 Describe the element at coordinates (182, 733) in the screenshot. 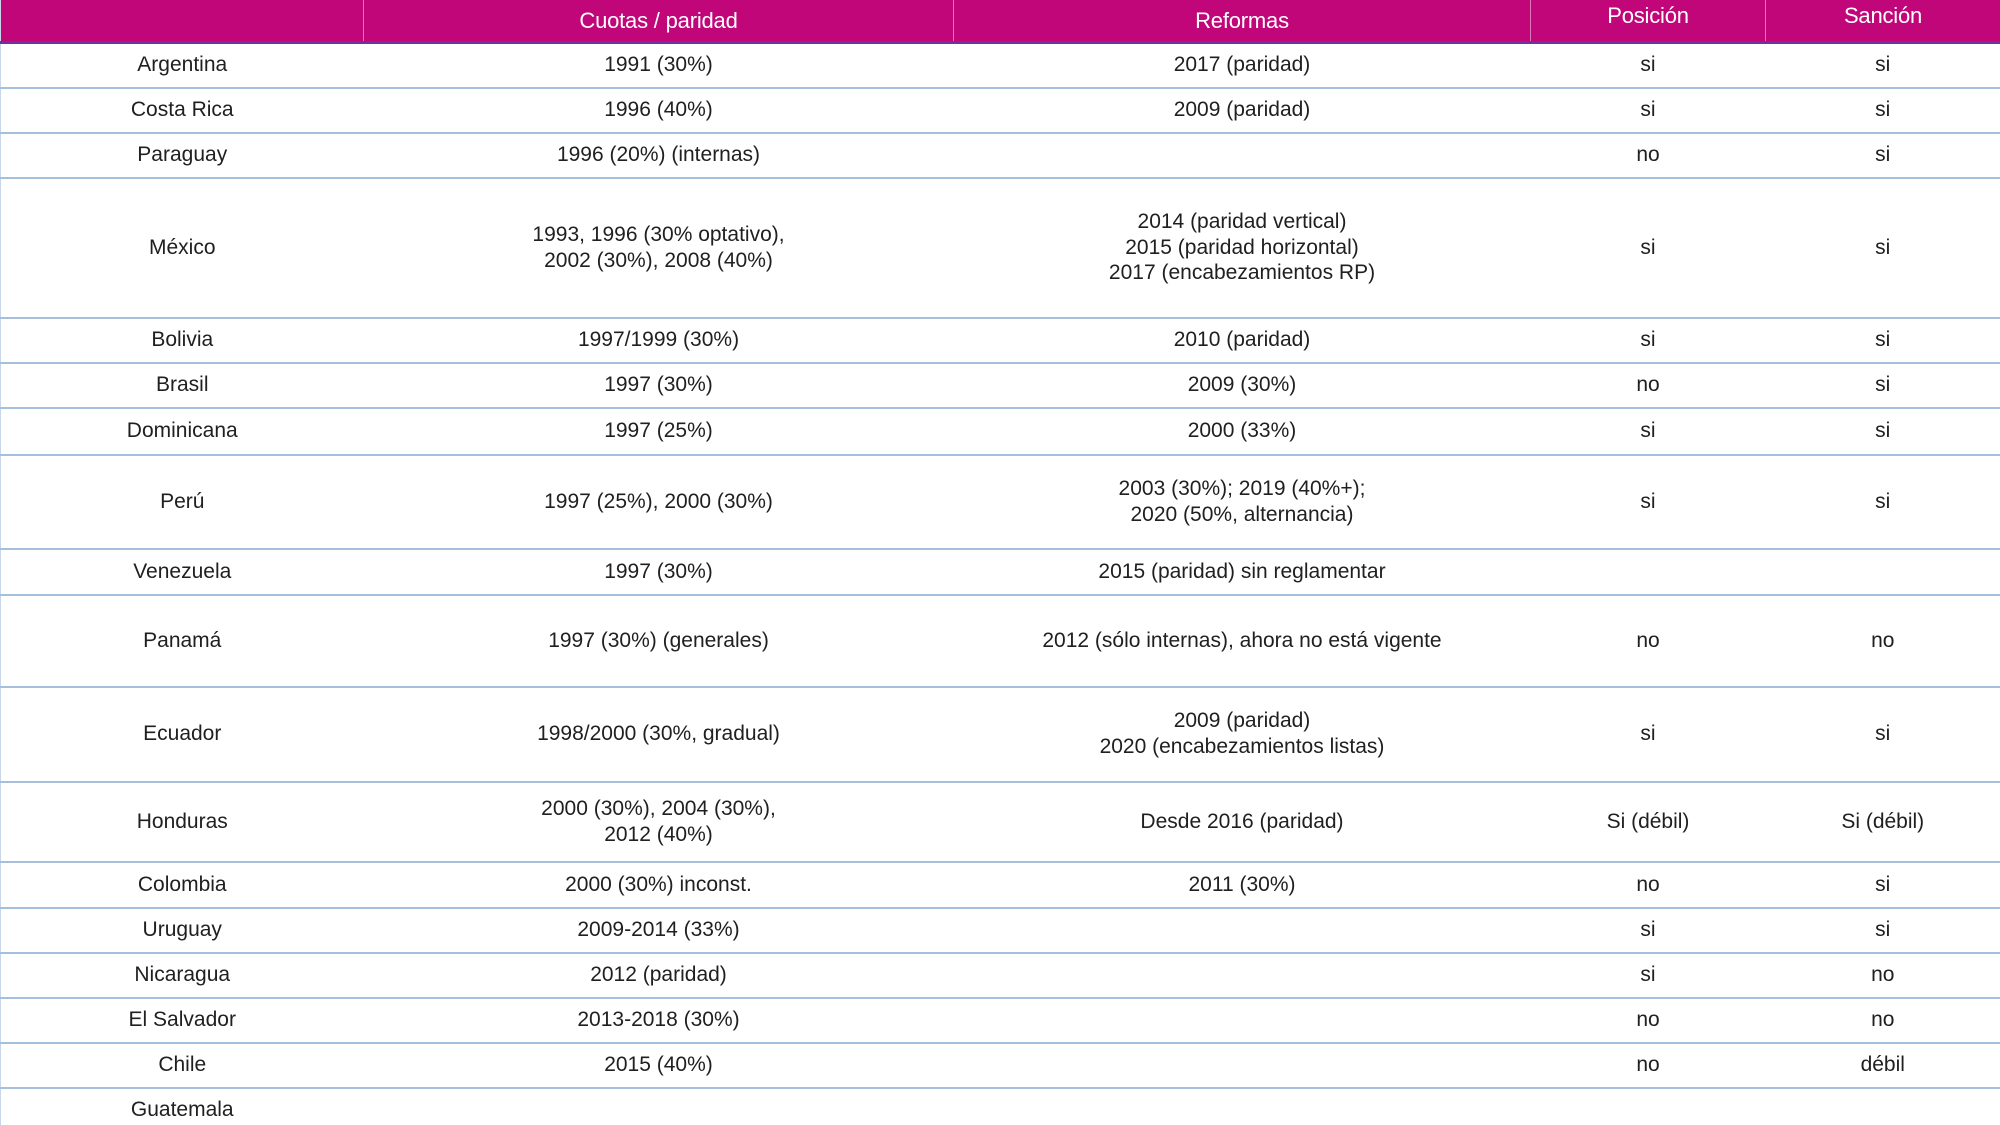

I see `country-cell: Ecuador` at that location.